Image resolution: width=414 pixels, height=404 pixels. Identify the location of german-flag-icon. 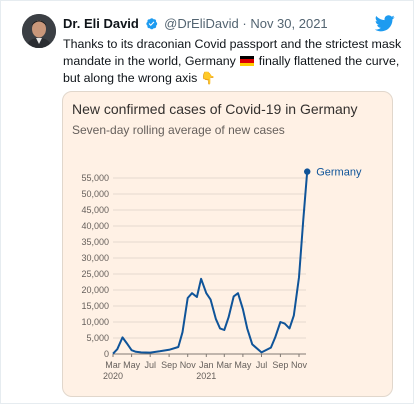
(247, 61).